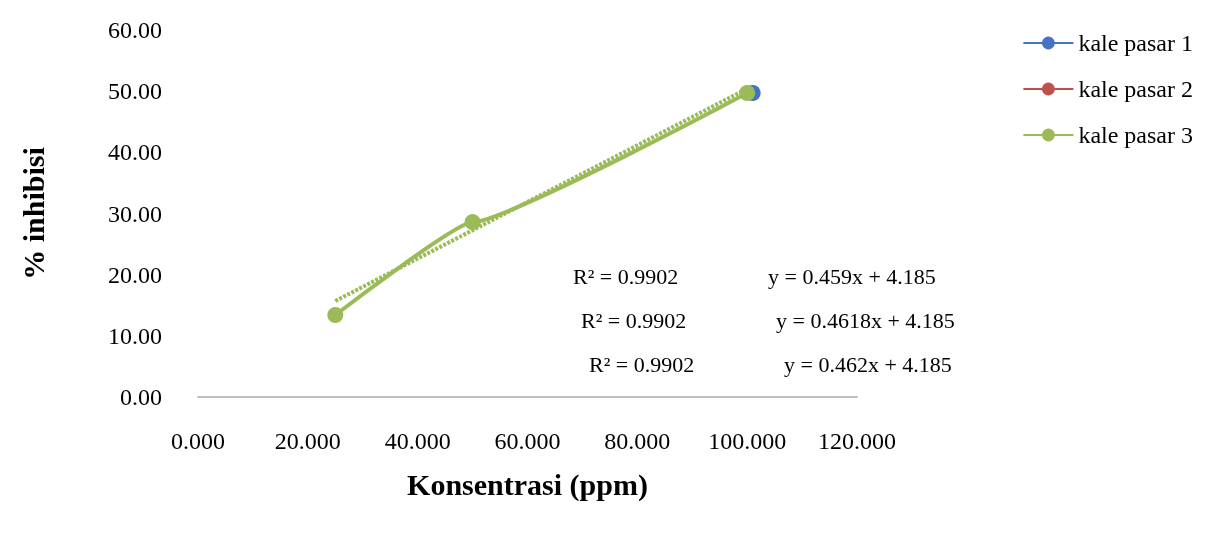 The height and width of the screenshot is (540, 1216). Describe the element at coordinates (198, 441) in the screenshot. I see `x-tick-label: 0.000` at that location.